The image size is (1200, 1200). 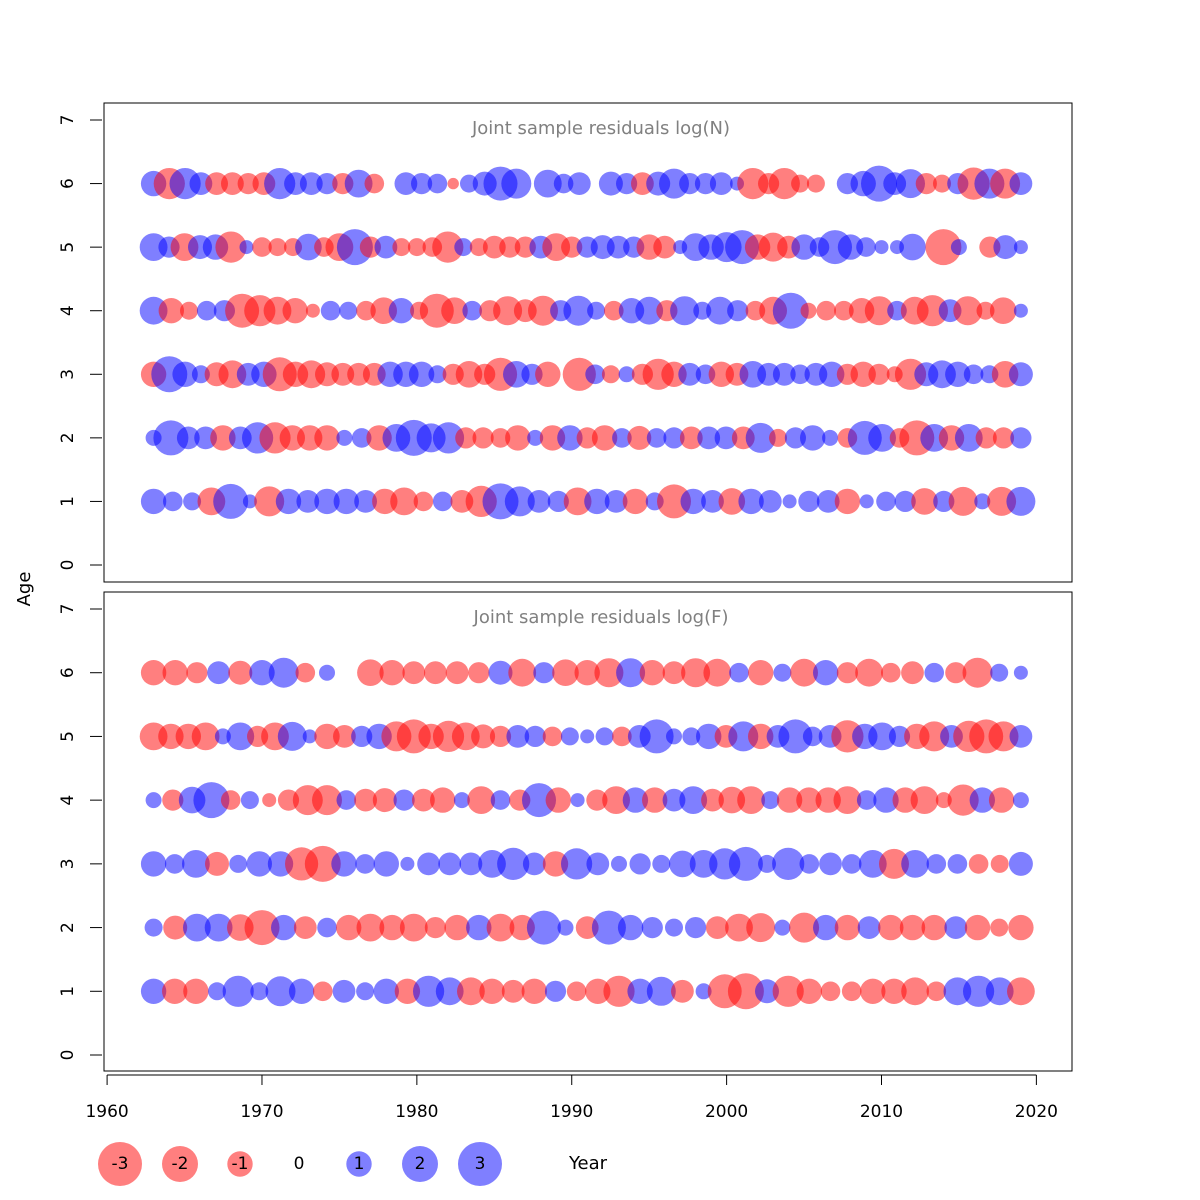 I want to click on y-tick-label: 3, so click(x=68, y=863).